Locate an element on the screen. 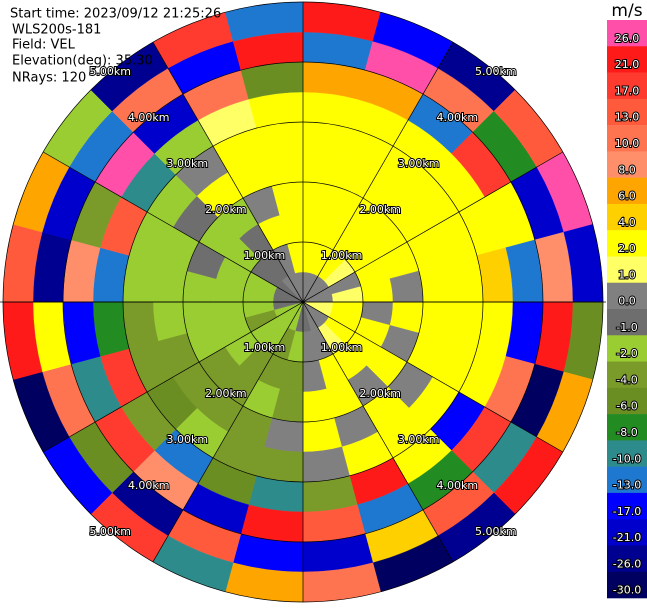  colorbar-label: -10.0 is located at coordinates (627, 458).